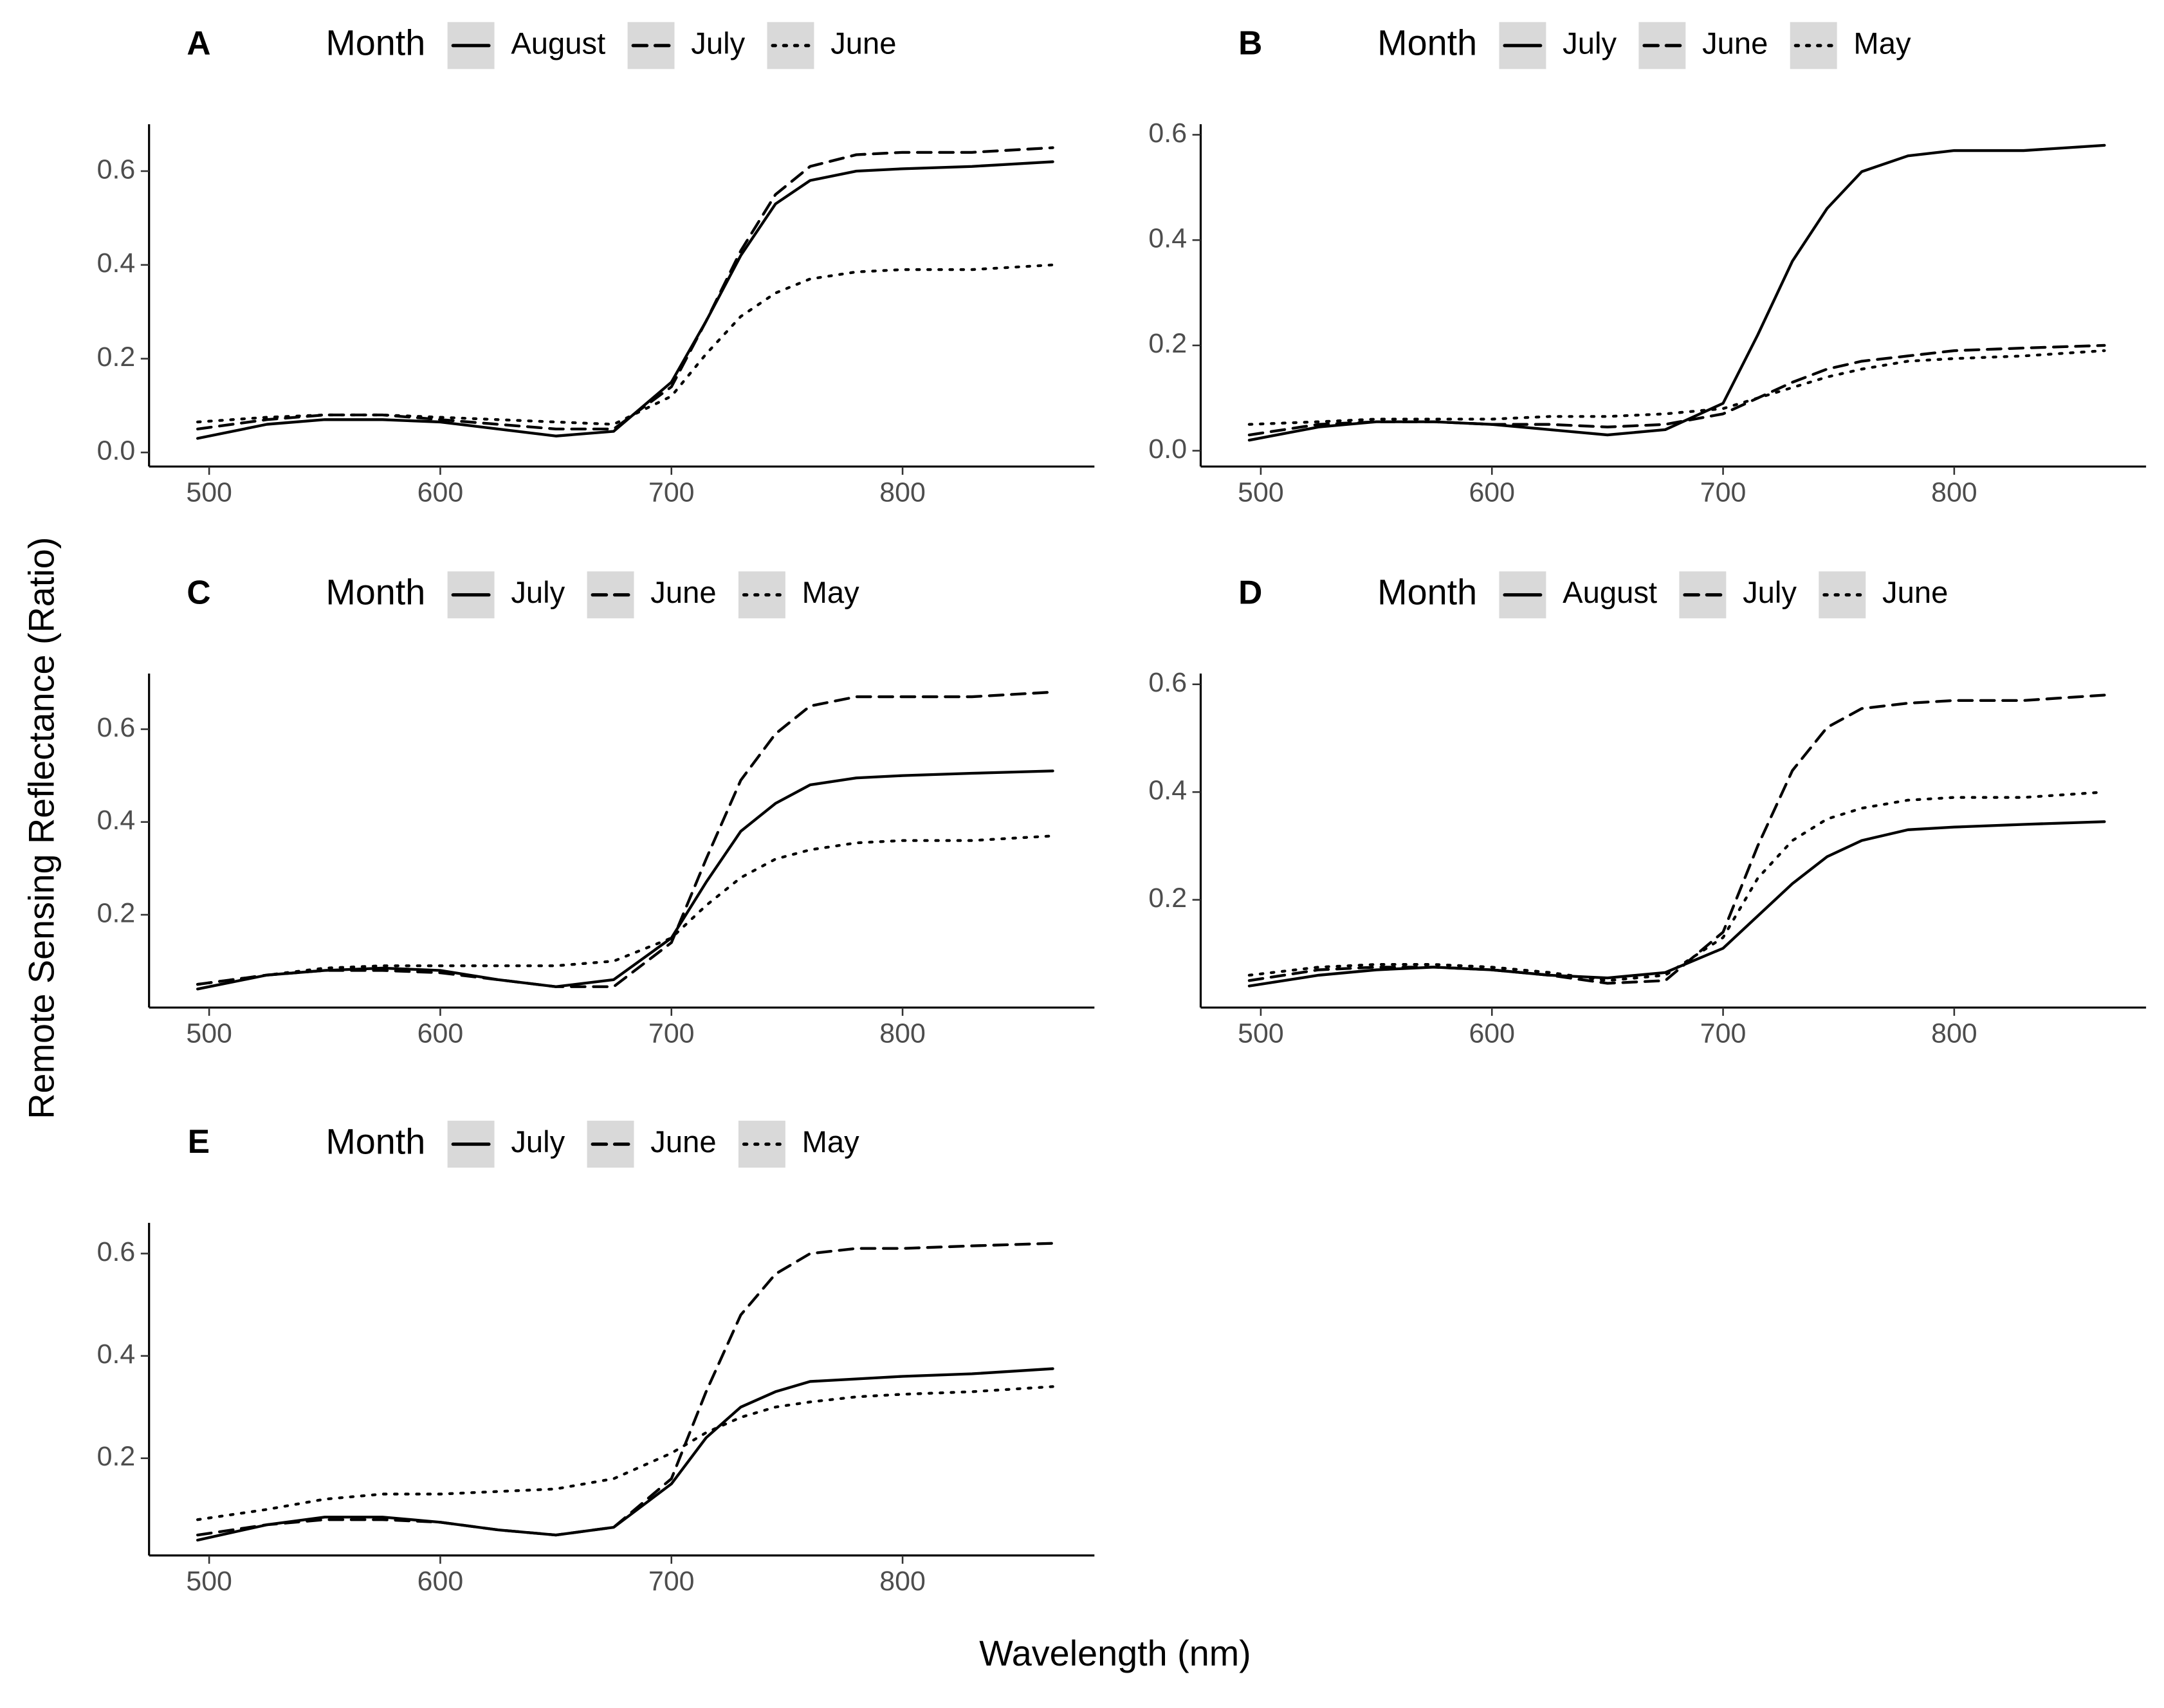 The image size is (2164, 1708). I want to click on panel: 500 600 700 800 0.2 0.4 0.6 C Month July June May, so click(596, 810).